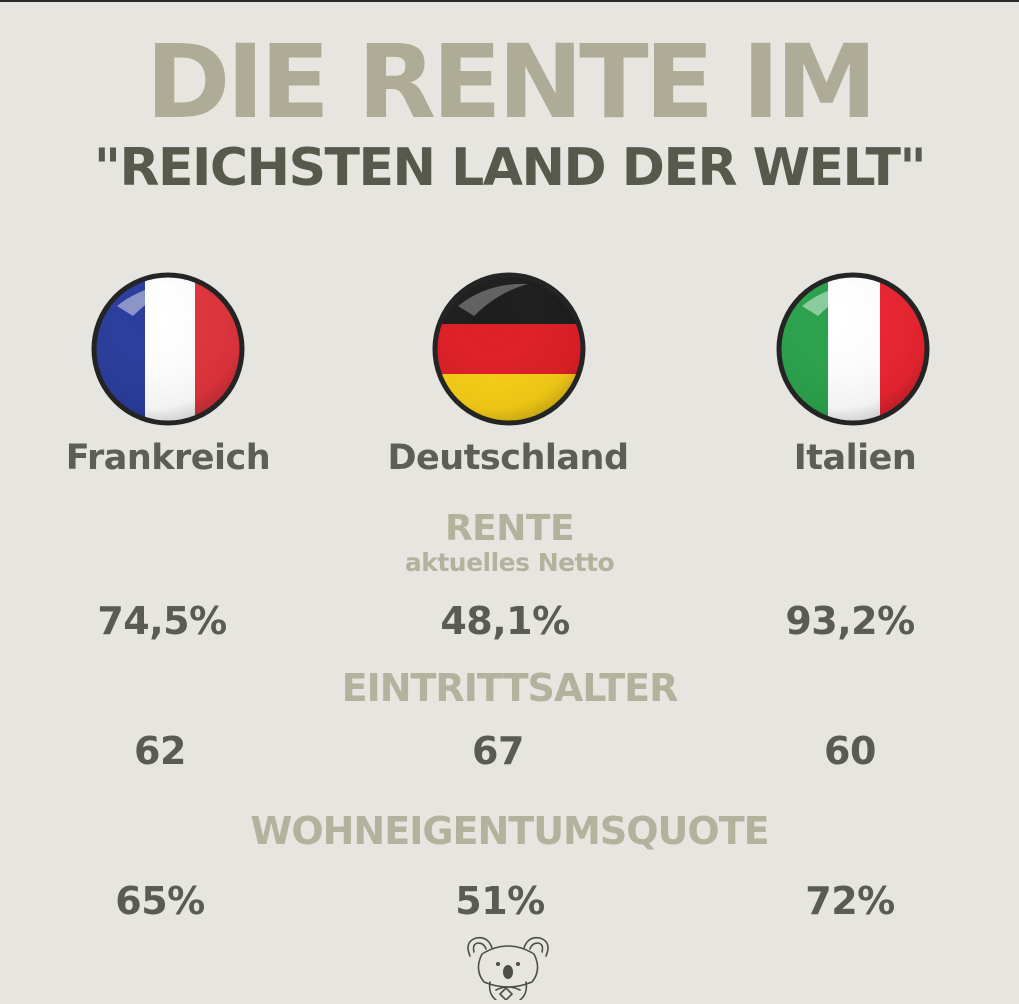 The width and height of the screenshot is (1019, 1004). Describe the element at coordinates (510, 168) in the screenshot. I see `page-subtitle: "REICHSTEN LAND DER WELT"` at that location.